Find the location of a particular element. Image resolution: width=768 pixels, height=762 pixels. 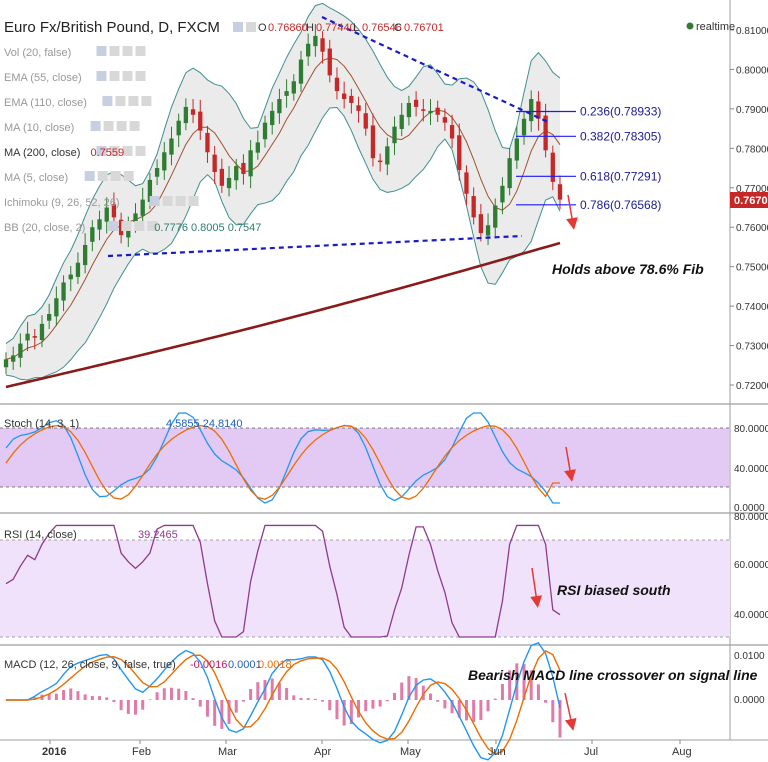

symbol-title: Euro Fx/British Pound, D, FXCM is located at coordinates (112, 27).